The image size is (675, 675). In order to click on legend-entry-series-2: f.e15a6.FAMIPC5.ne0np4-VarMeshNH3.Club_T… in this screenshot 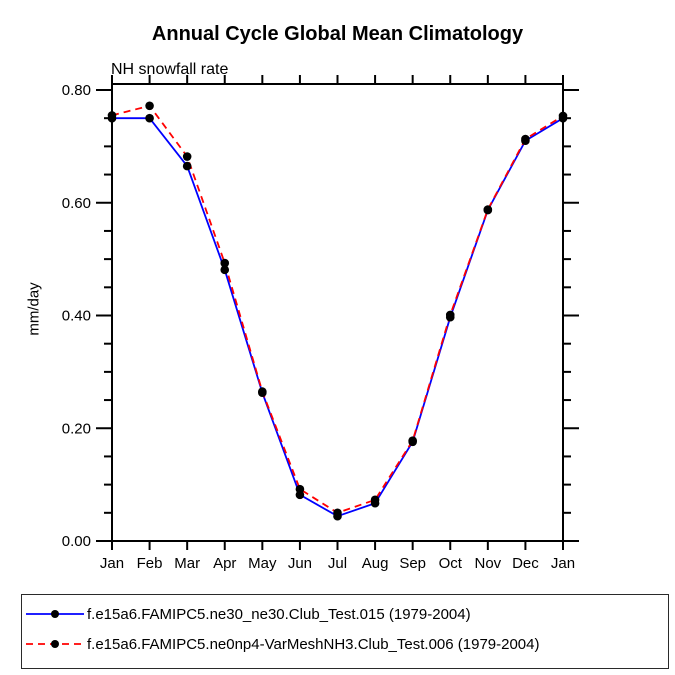, I will do `click(347, 644)`.